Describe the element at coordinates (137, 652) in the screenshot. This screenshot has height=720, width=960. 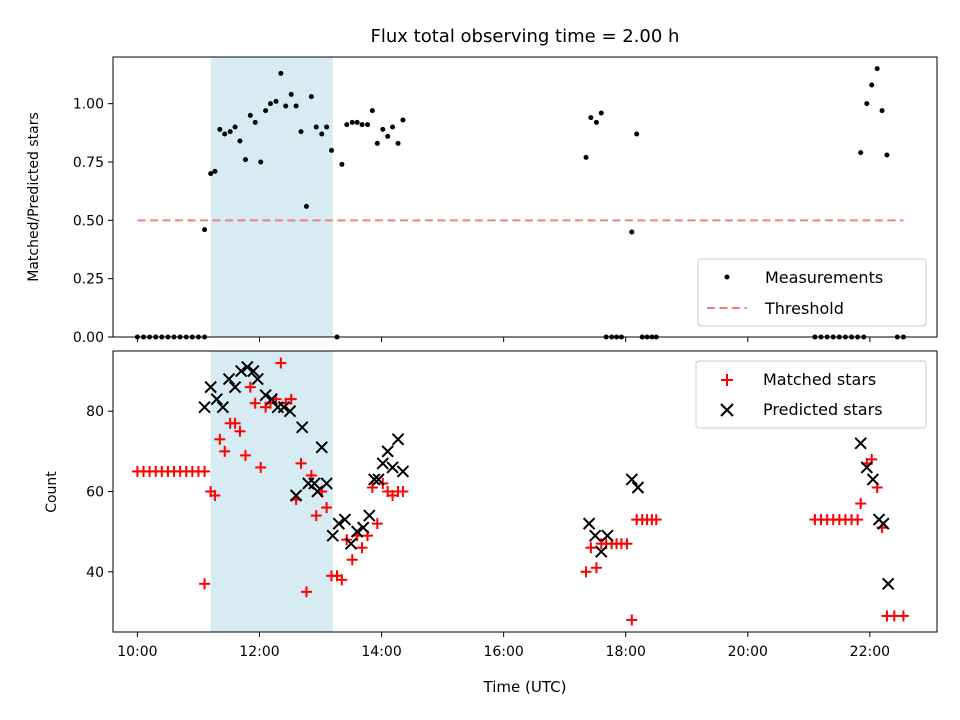
I see `x-tick-label: 10:00` at that location.